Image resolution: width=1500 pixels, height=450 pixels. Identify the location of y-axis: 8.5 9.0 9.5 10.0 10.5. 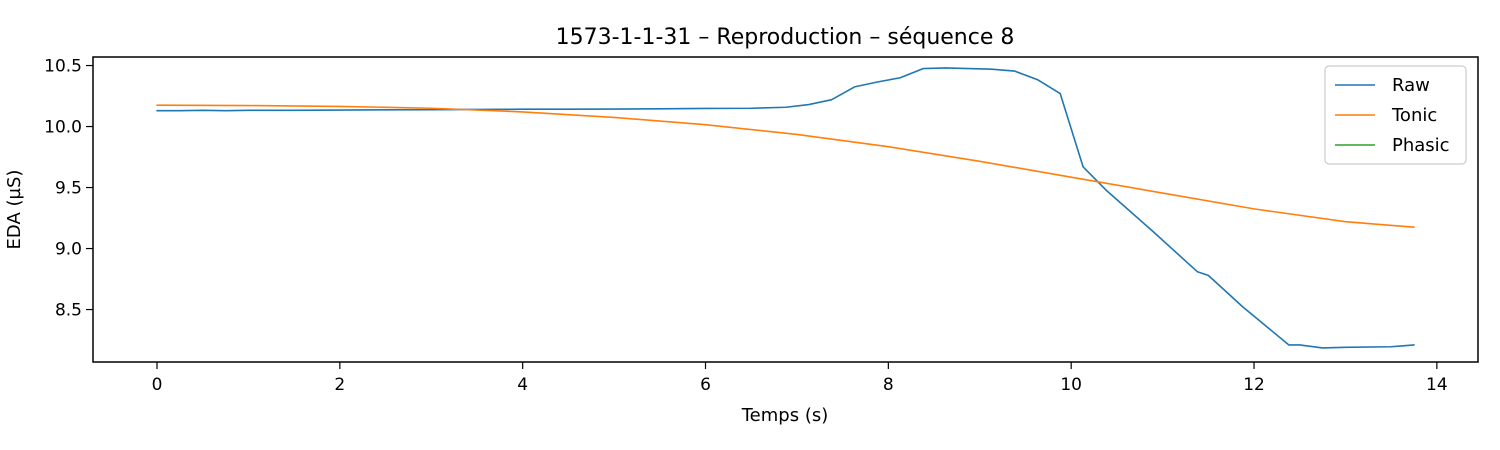
(68, 189).